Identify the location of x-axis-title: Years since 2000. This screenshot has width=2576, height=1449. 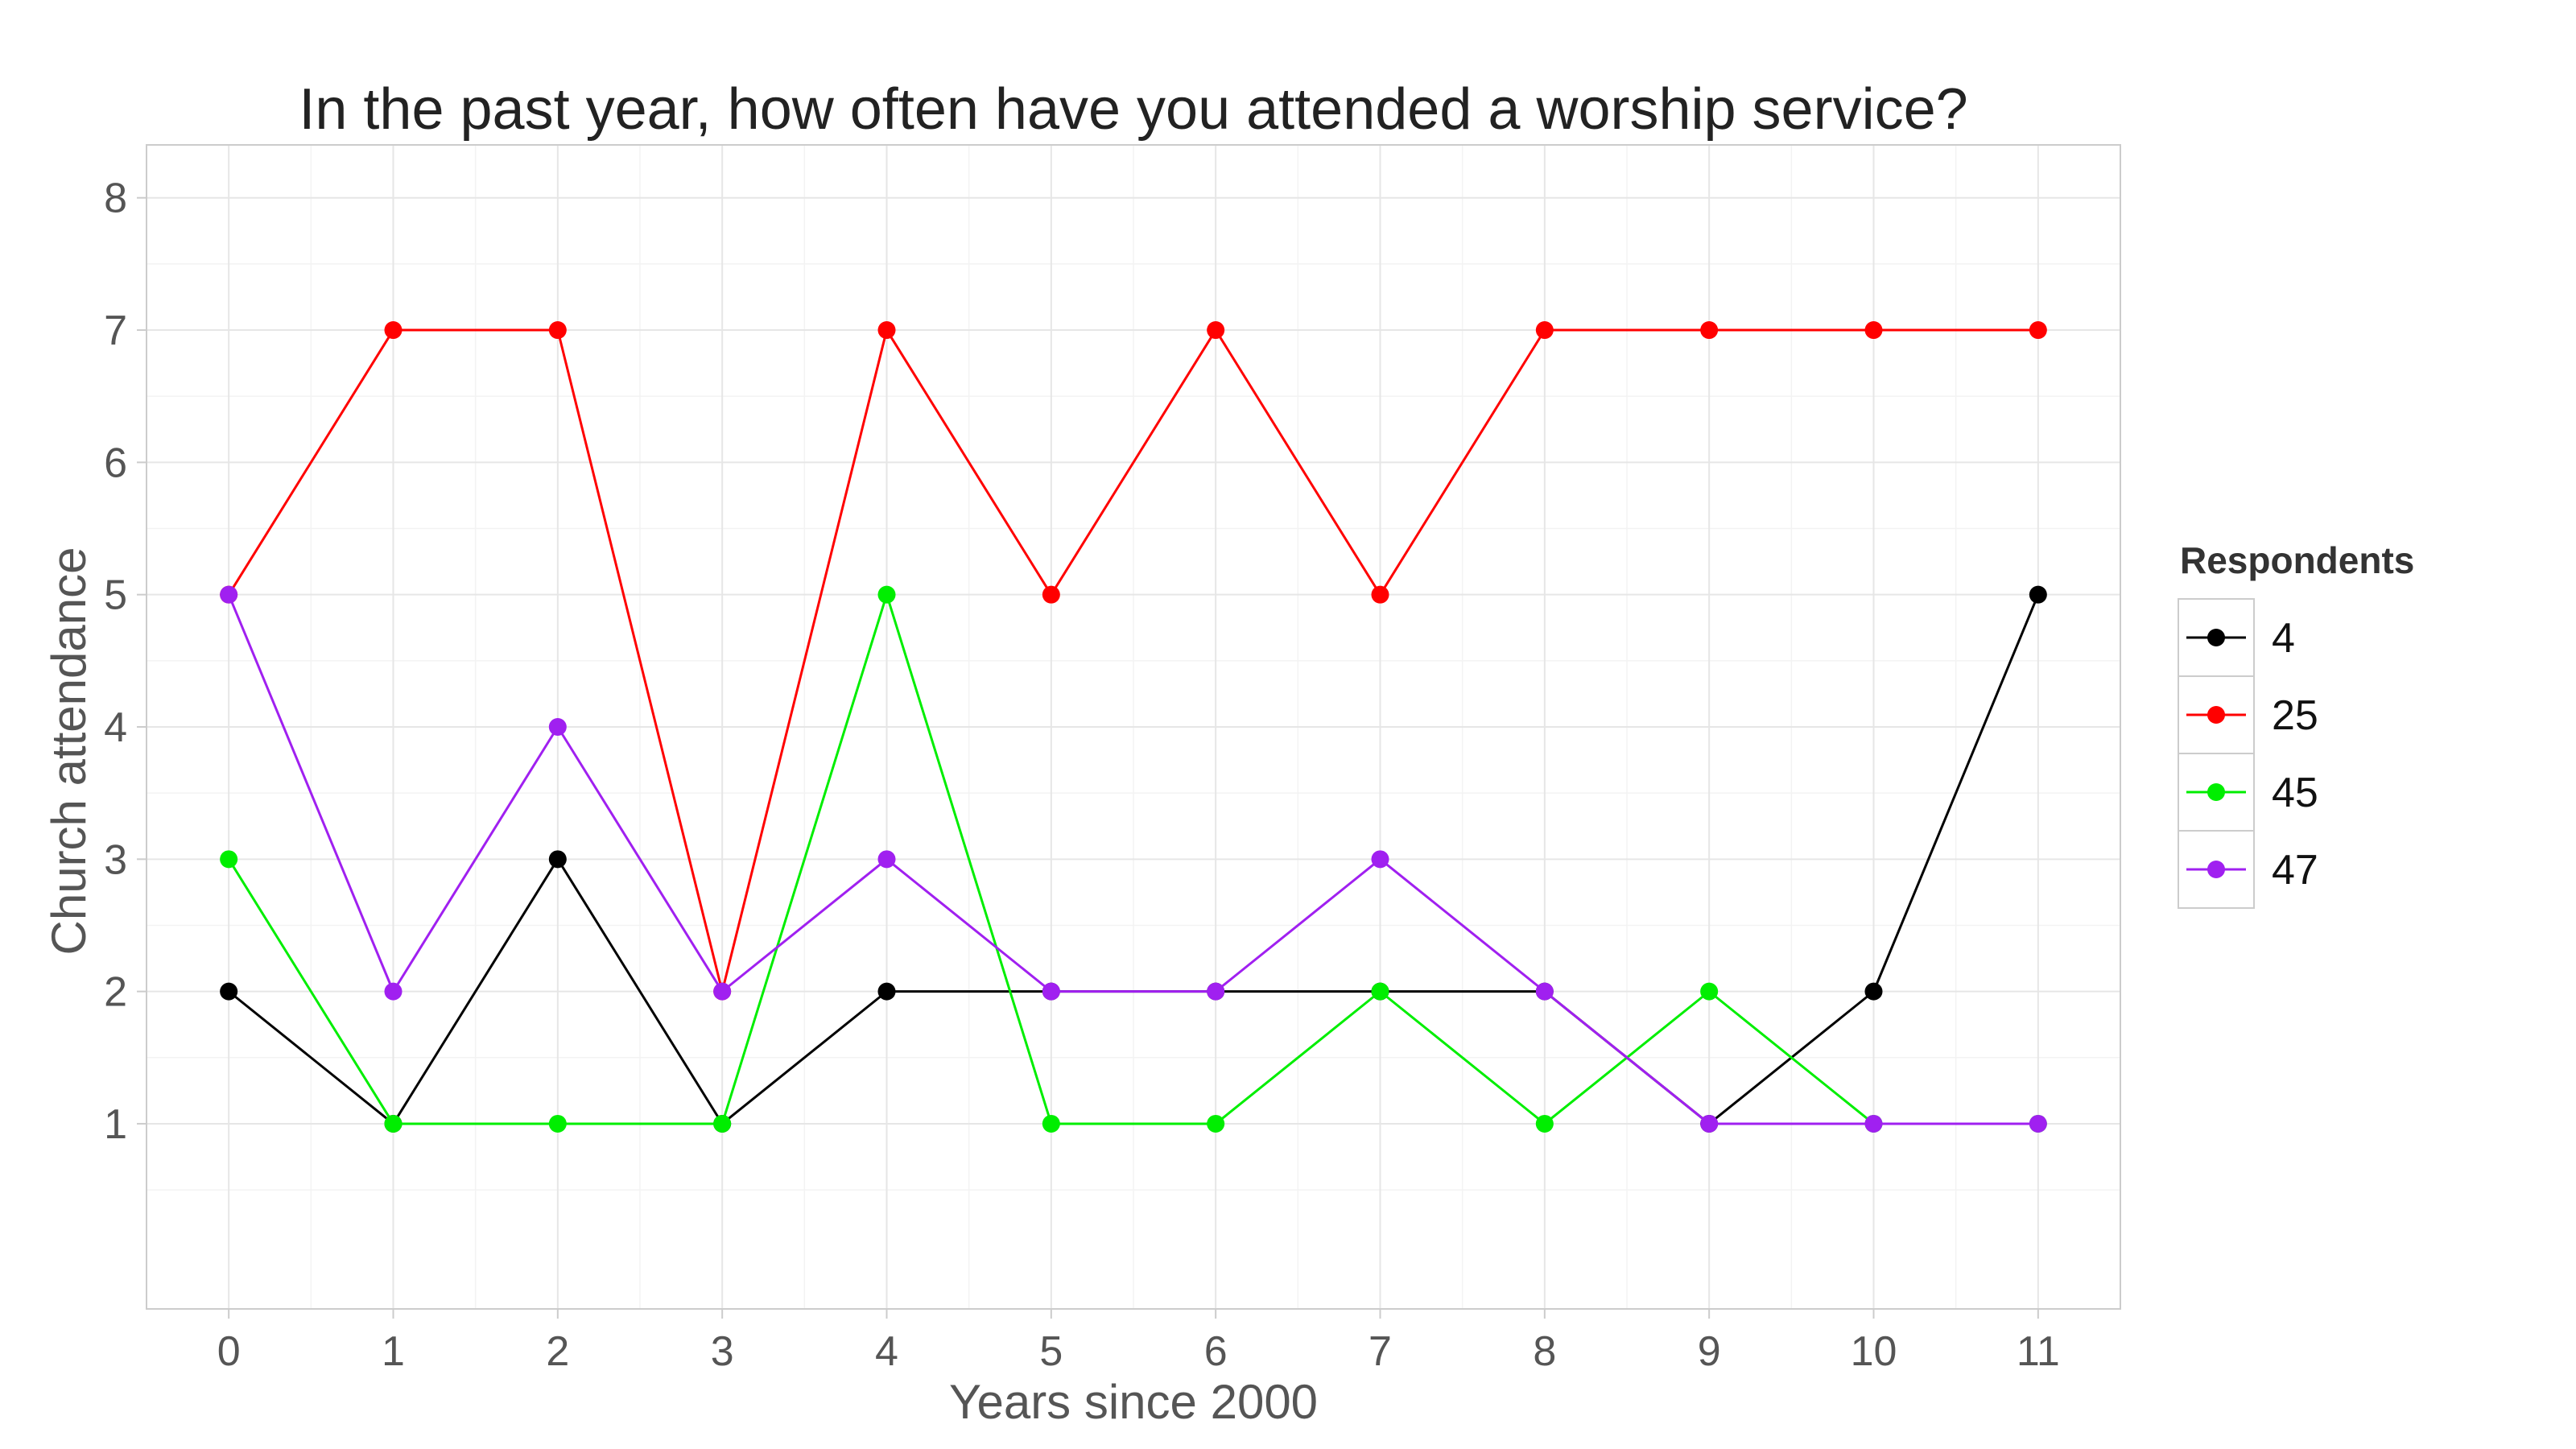
(1133, 1402).